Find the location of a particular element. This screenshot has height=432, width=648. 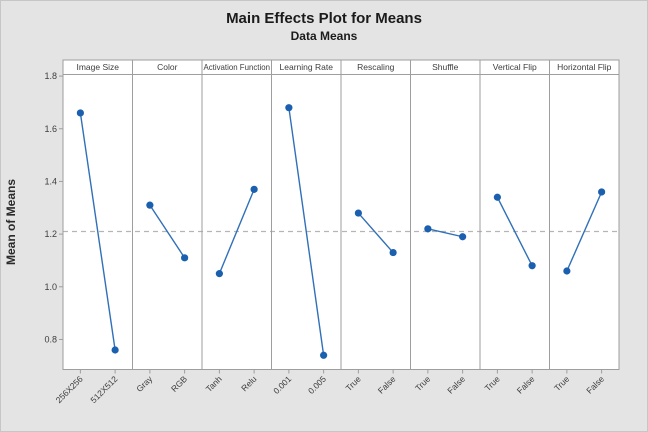

y-tick-label: 1.0 is located at coordinates (50, 287).